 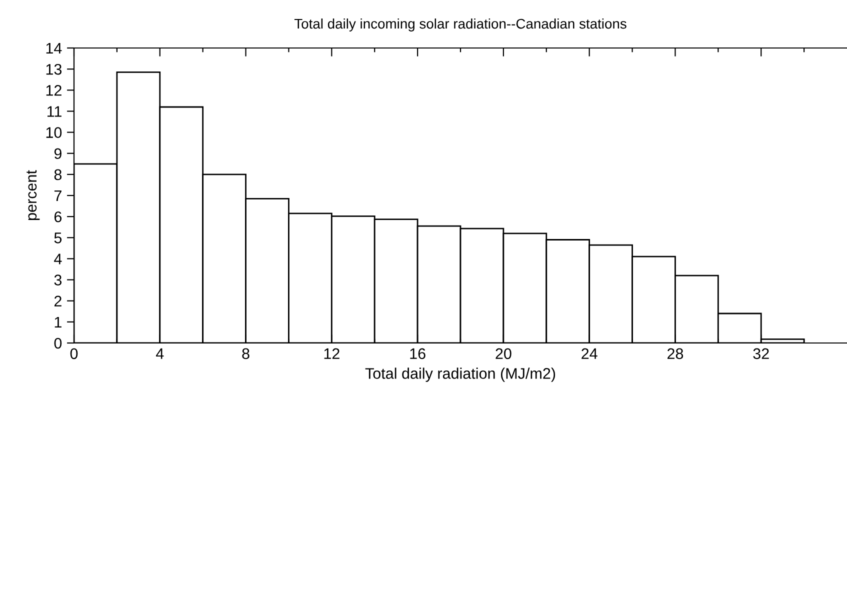 I want to click on y-axis-title: percent, so click(x=33, y=195).